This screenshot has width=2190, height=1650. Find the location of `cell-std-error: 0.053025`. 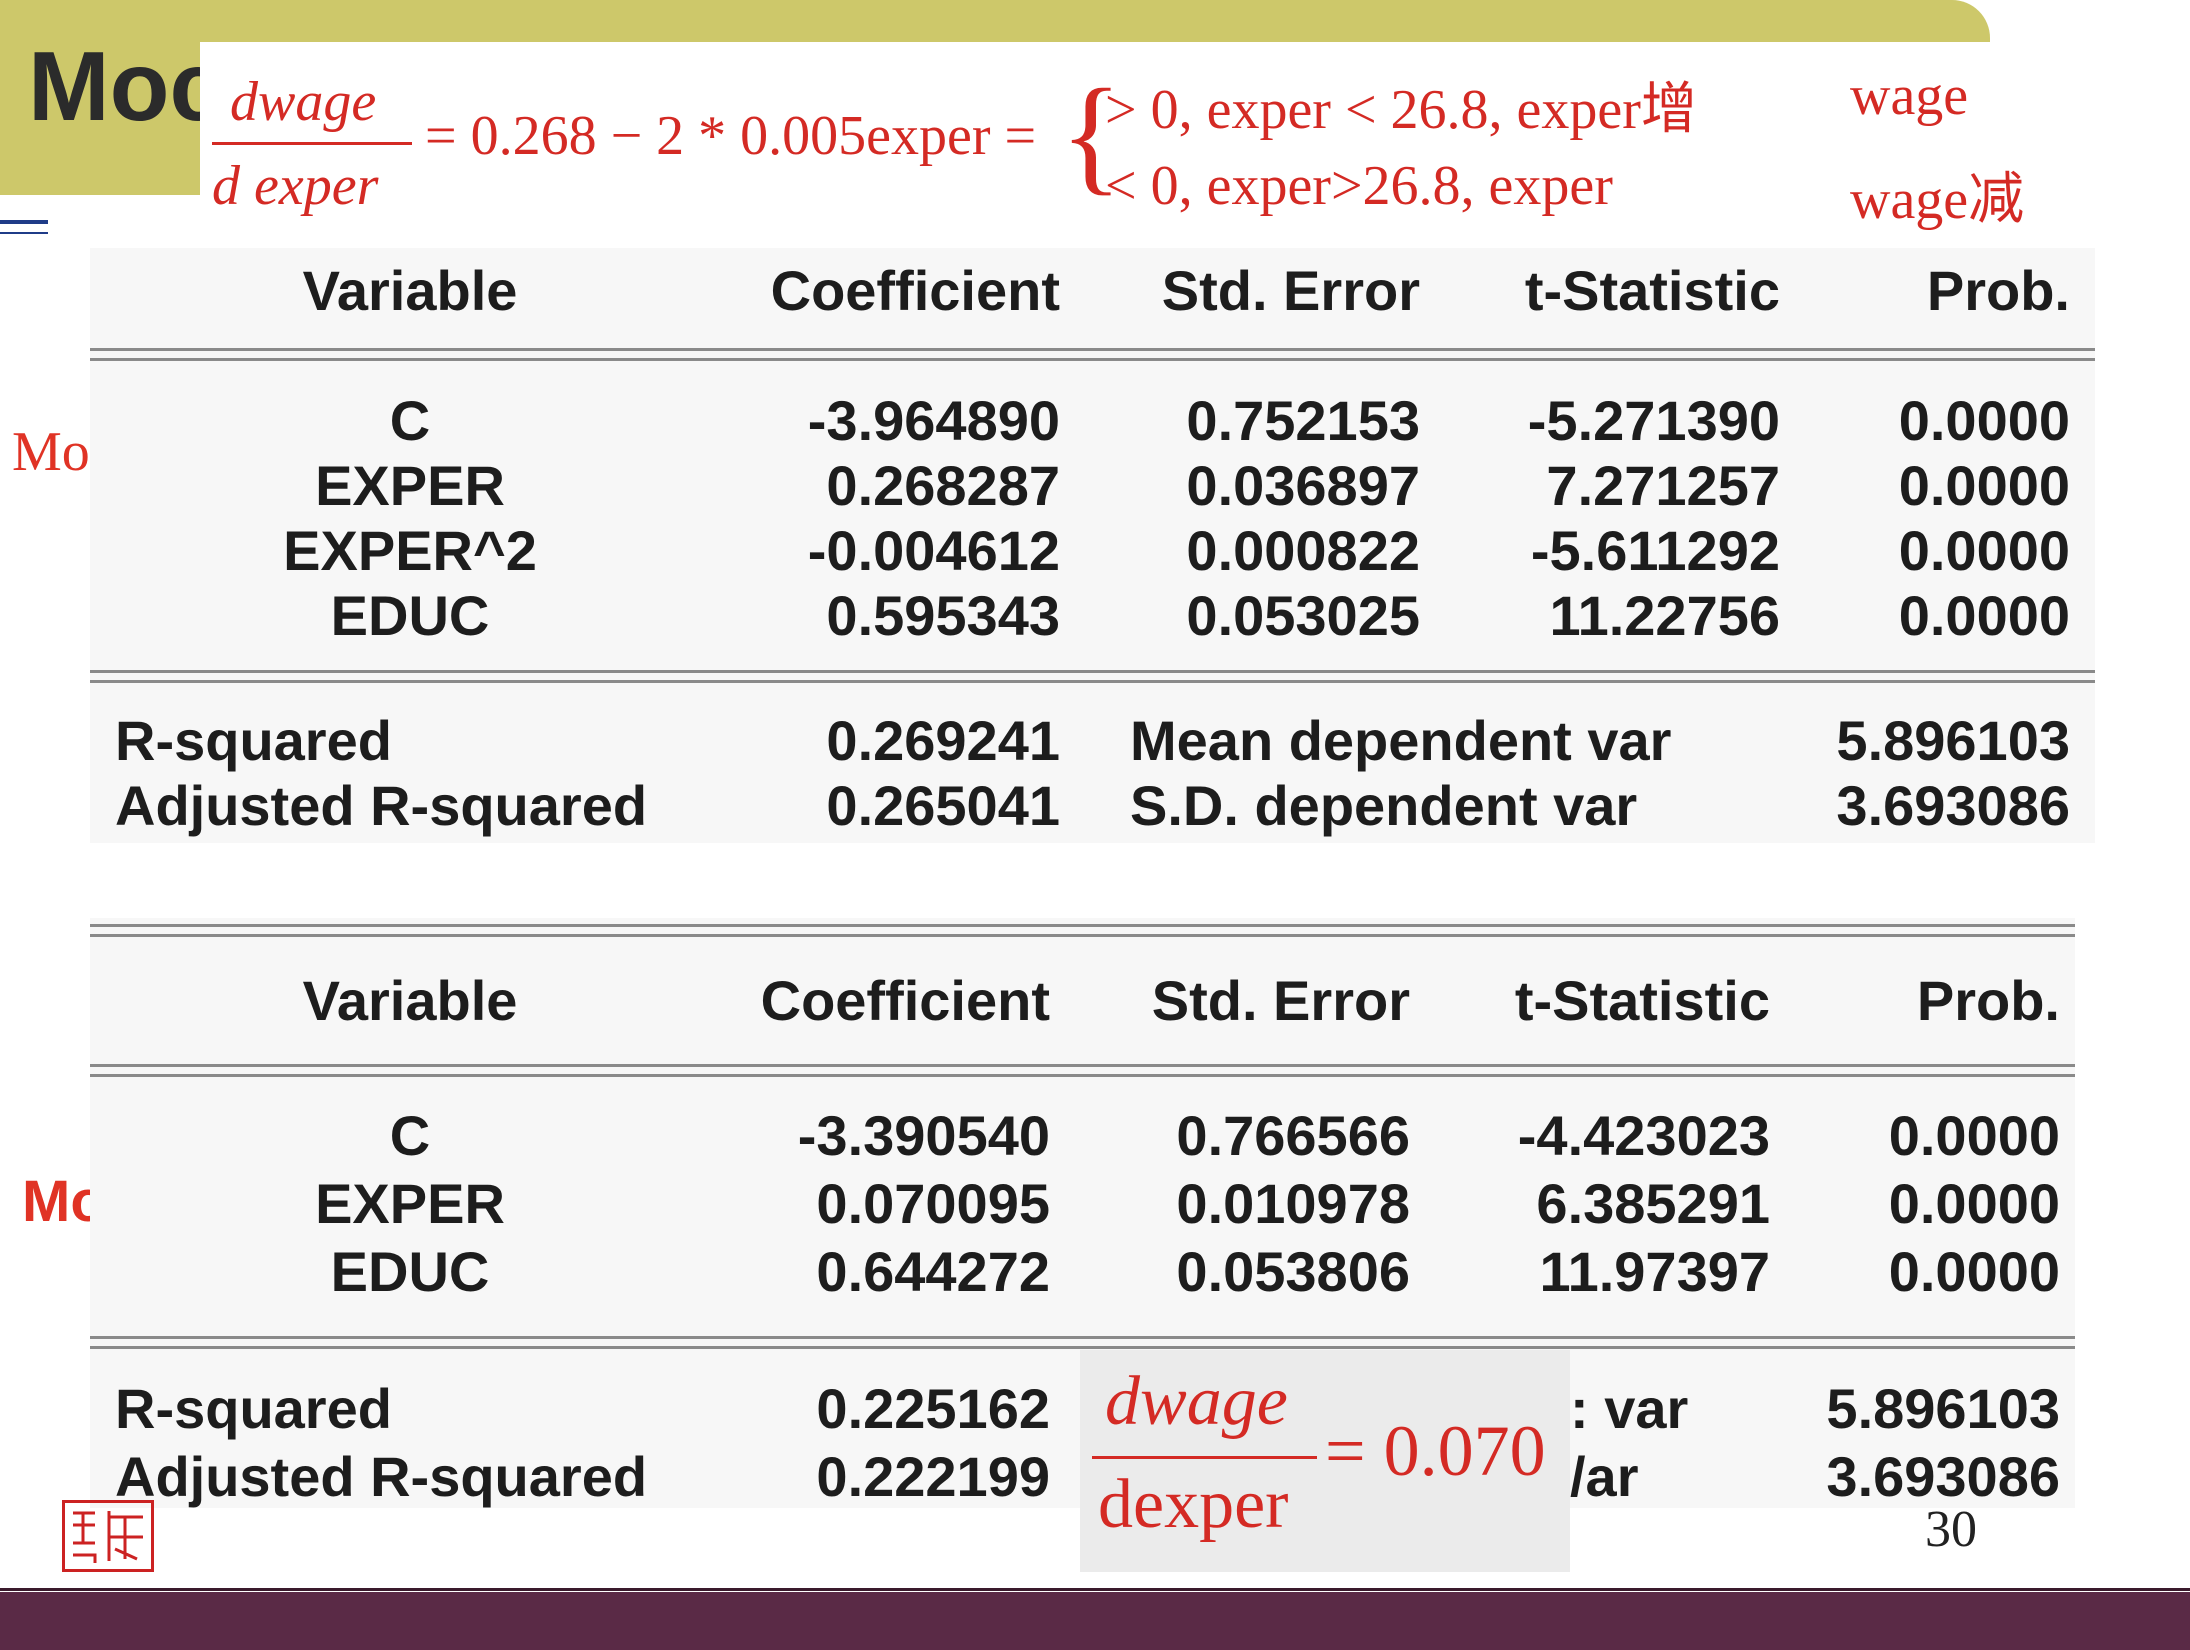

cell-std-error: 0.053025 is located at coordinates (1303, 615).